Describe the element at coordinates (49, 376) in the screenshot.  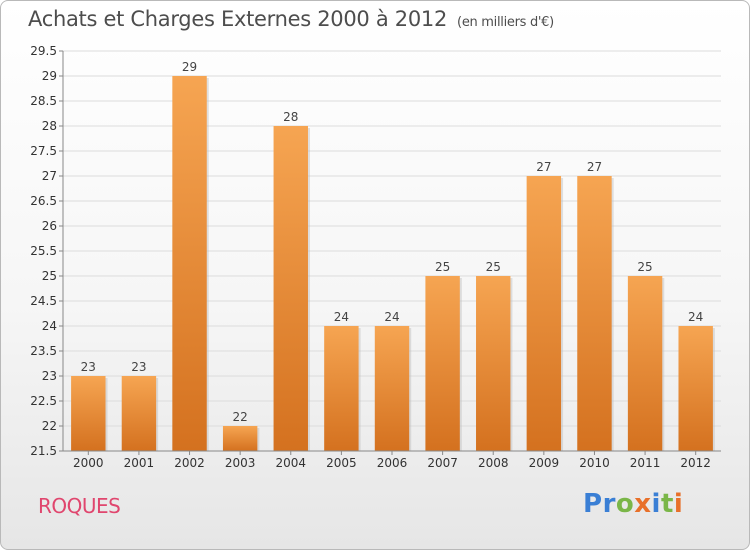
I see `y-tick-label: 23` at that location.